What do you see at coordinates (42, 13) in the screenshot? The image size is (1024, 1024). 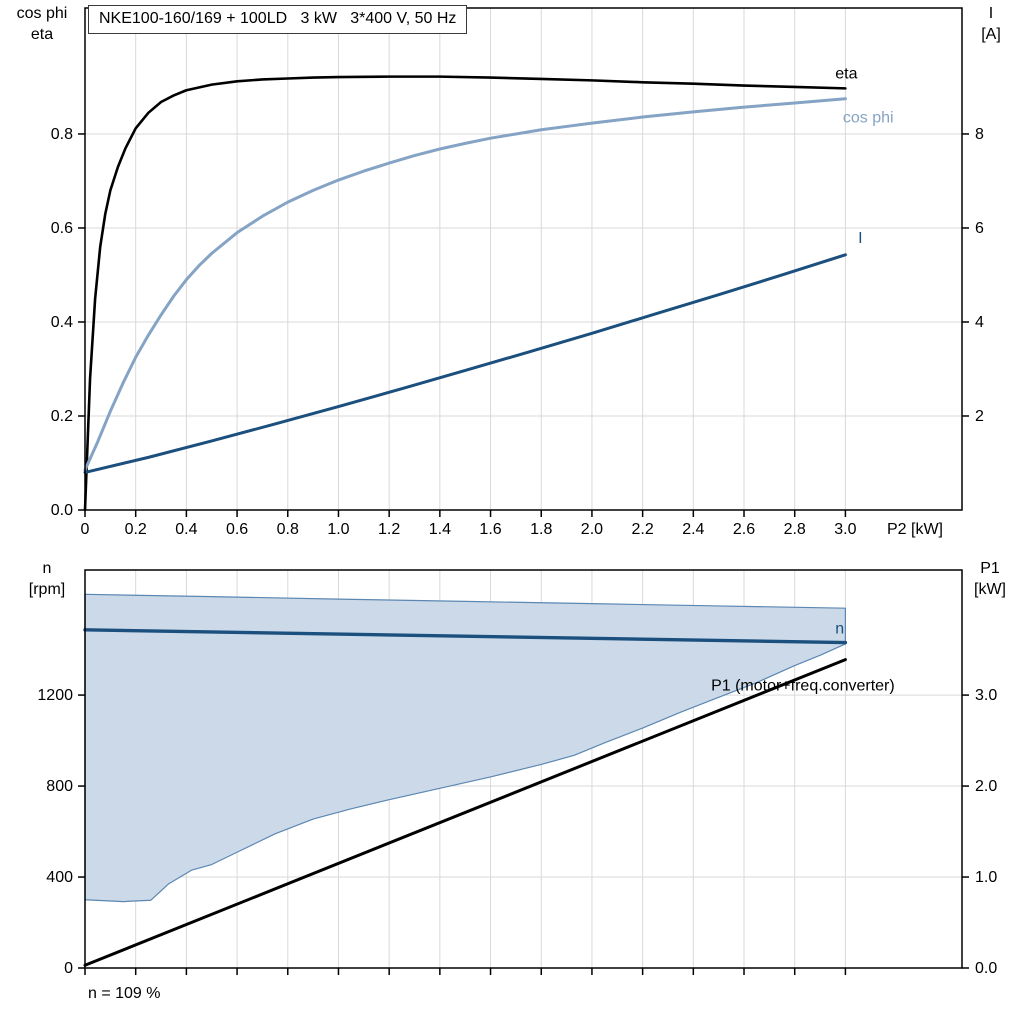 I see `cosphi-axis-label: cos phi` at bounding box center [42, 13].